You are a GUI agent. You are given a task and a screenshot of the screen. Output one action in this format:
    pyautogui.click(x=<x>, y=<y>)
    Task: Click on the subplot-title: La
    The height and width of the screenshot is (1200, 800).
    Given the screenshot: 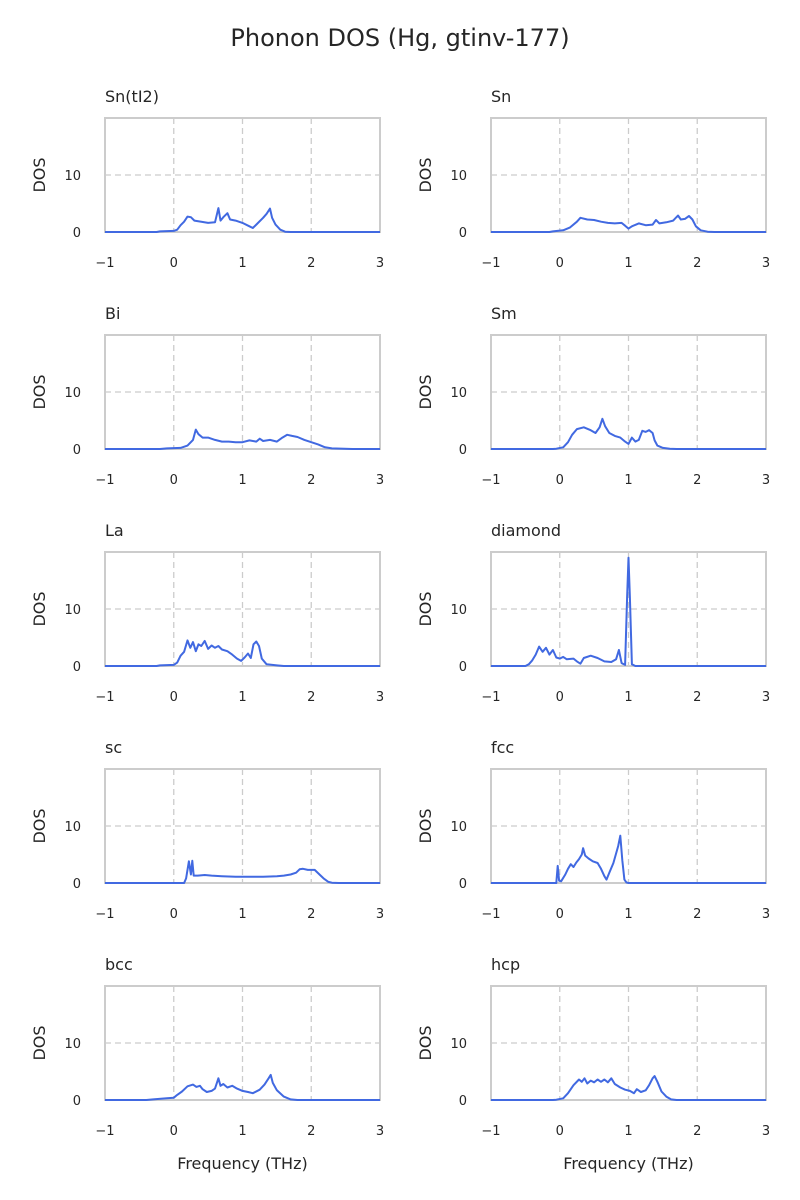 What is the action you would take?
    pyautogui.click(x=114, y=530)
    